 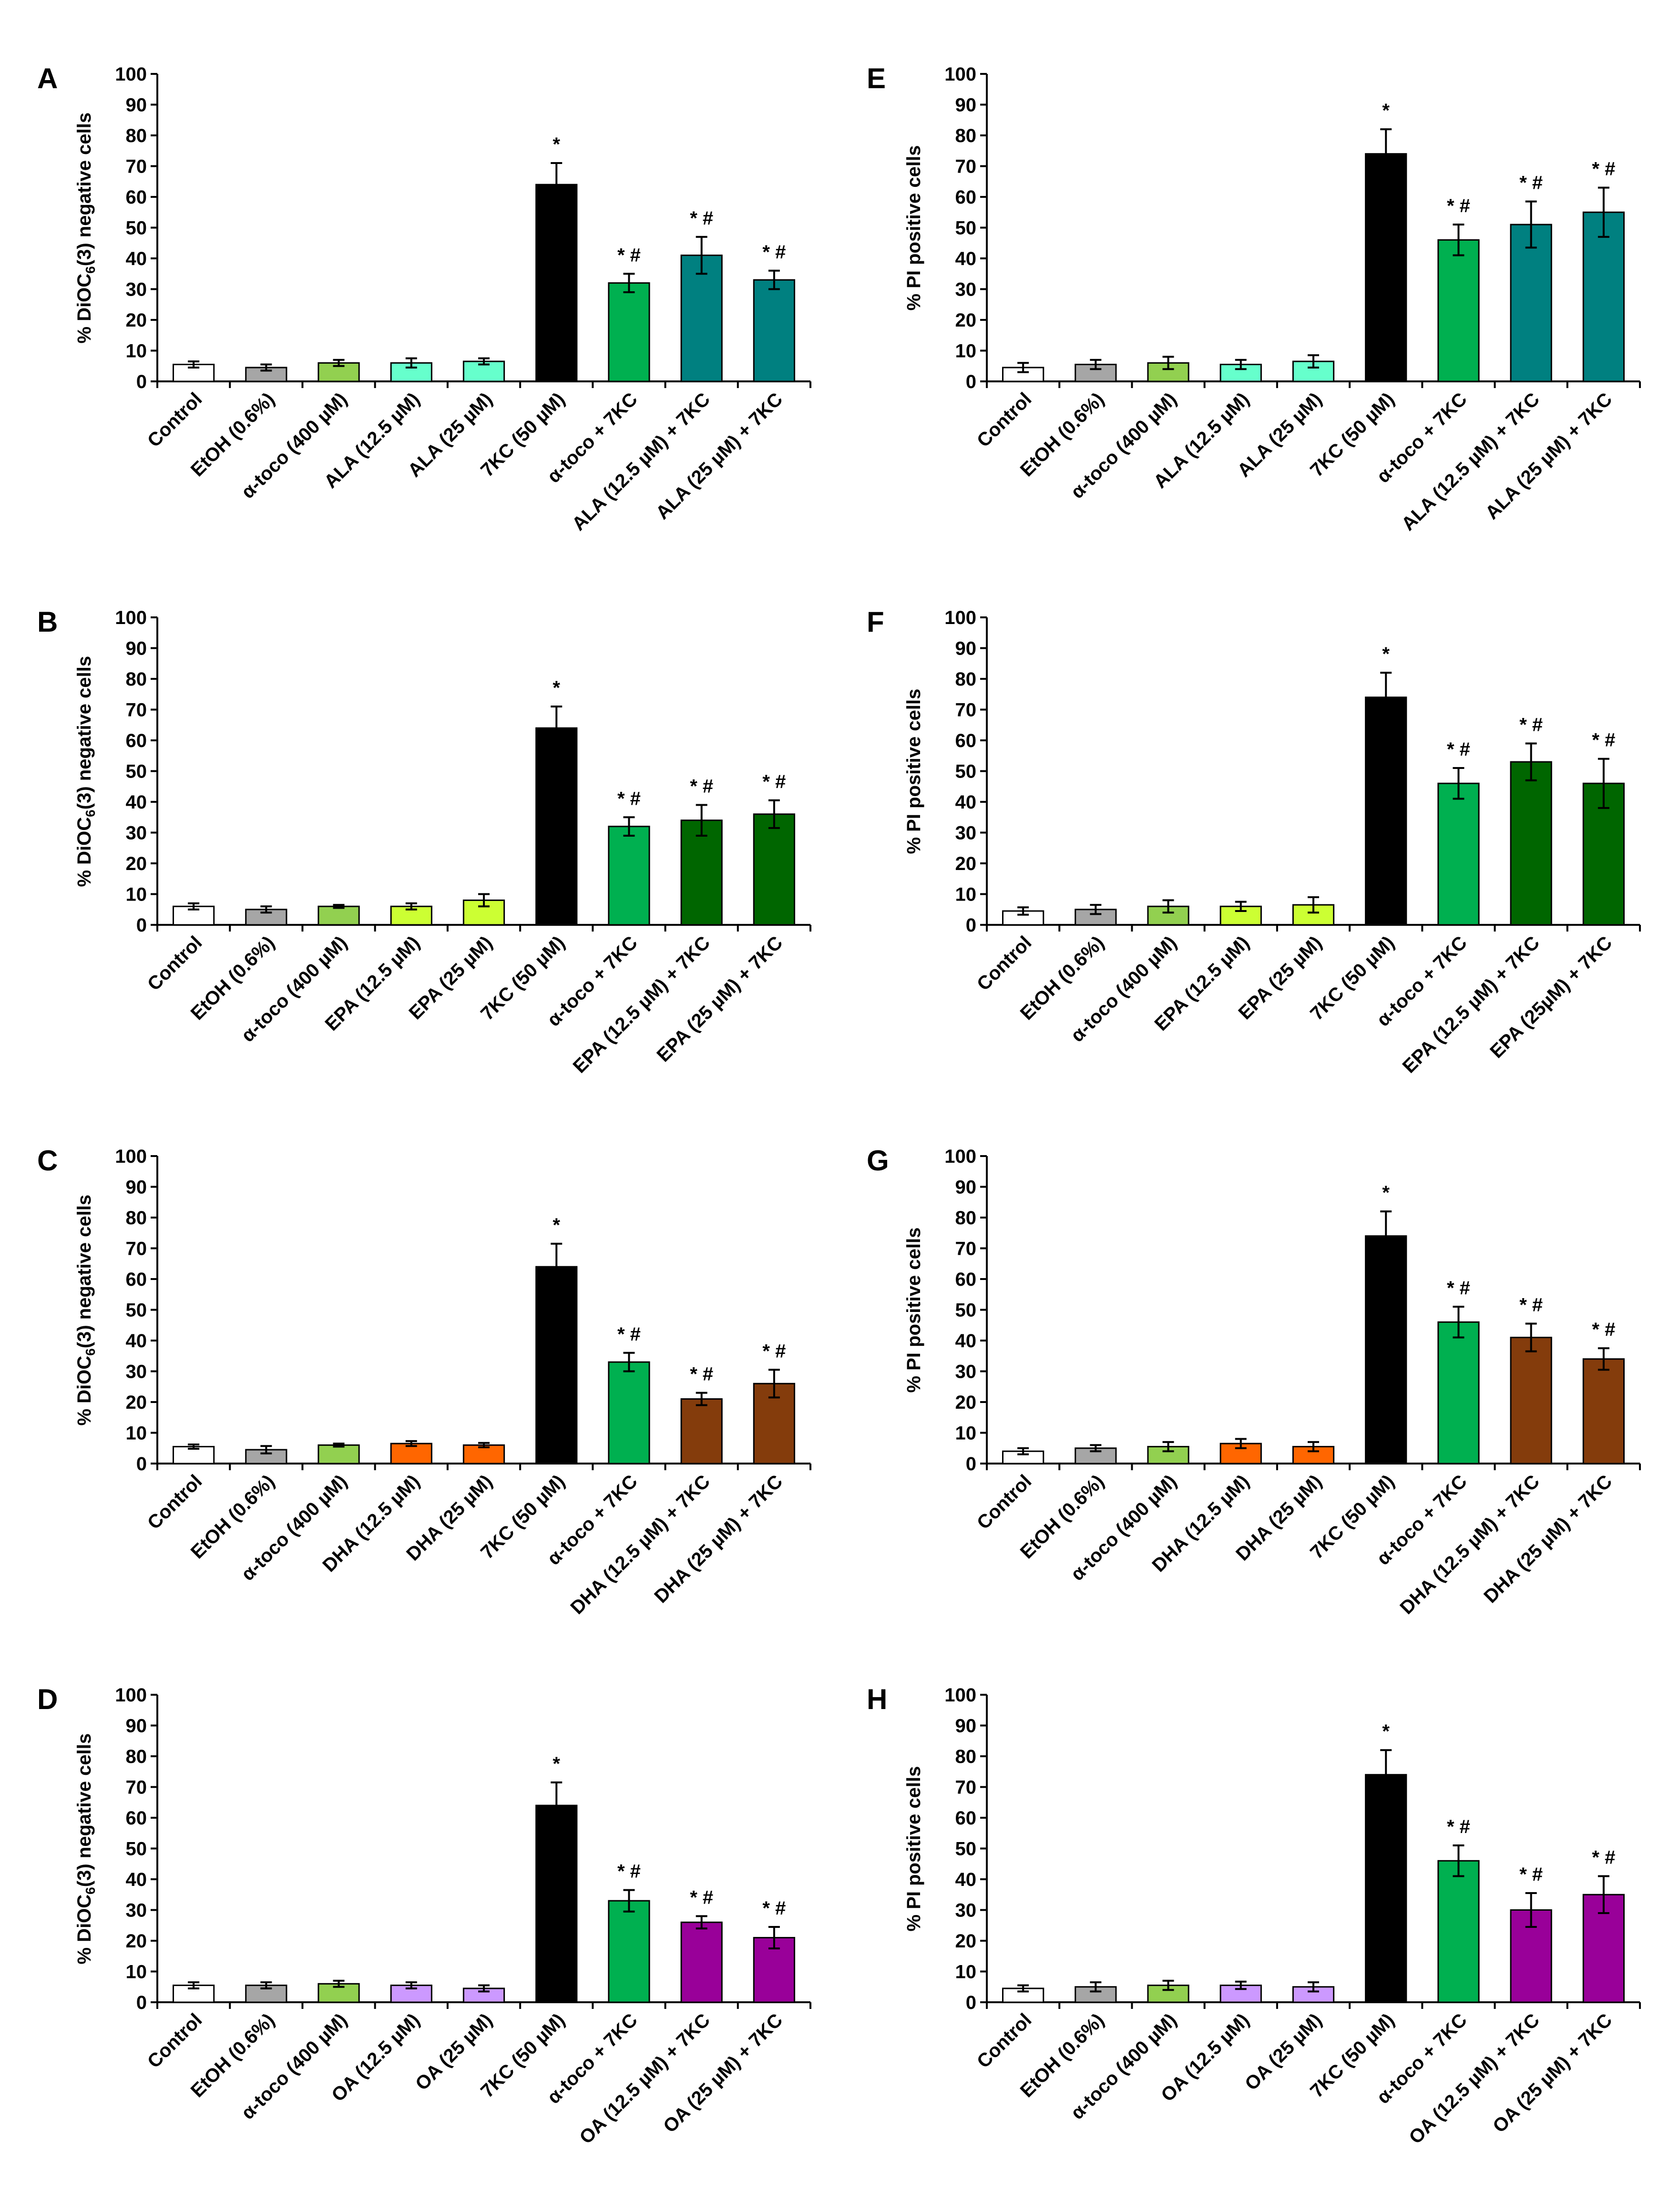 I want to click on x-tick-label: EPA (12.5 µM) + 7KC, so click(x=1471, y=1004).